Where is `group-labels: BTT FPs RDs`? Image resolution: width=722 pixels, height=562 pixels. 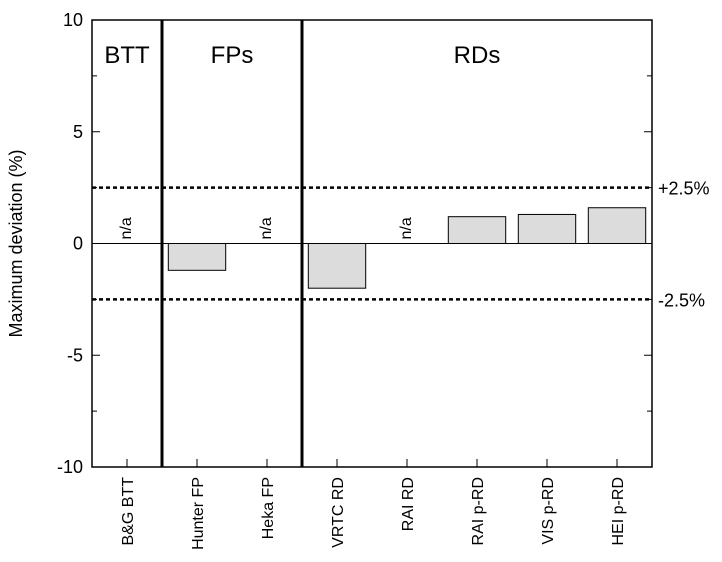 group-labels: BTT FPs RDs is located at coordinates (302, 55).